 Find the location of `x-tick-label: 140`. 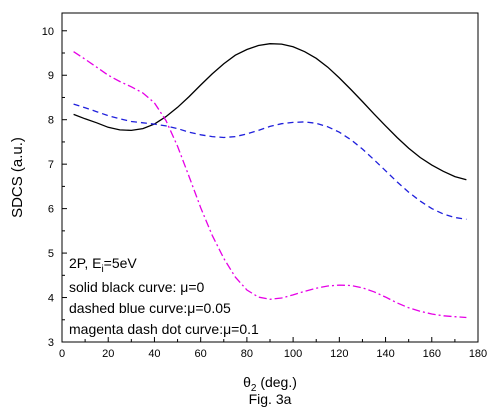

x-tick-label: 140 is located at coordinates (385, 354).